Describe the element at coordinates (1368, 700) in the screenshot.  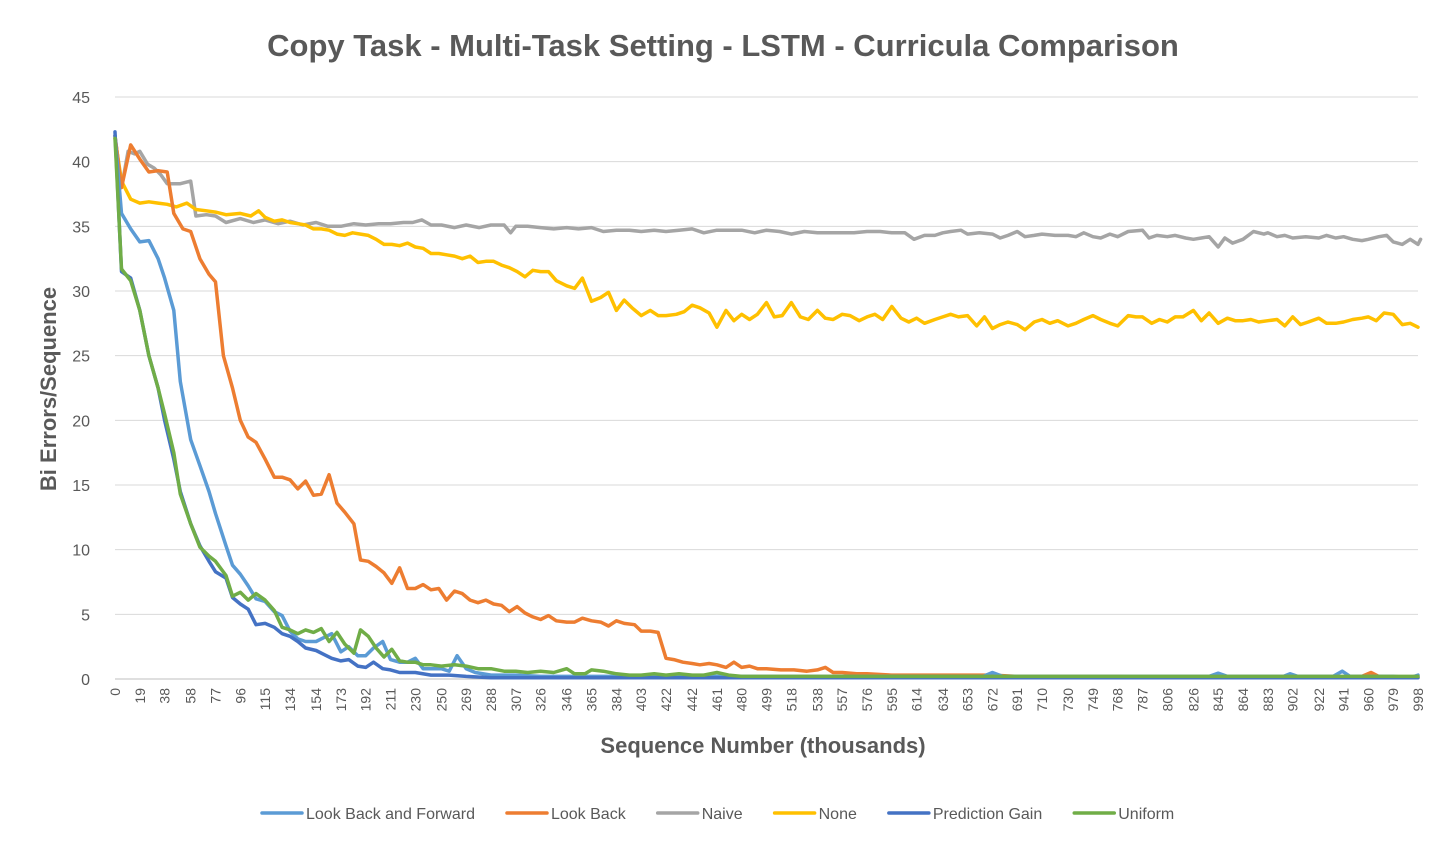
I see `x-tick-label: 960` at that location.